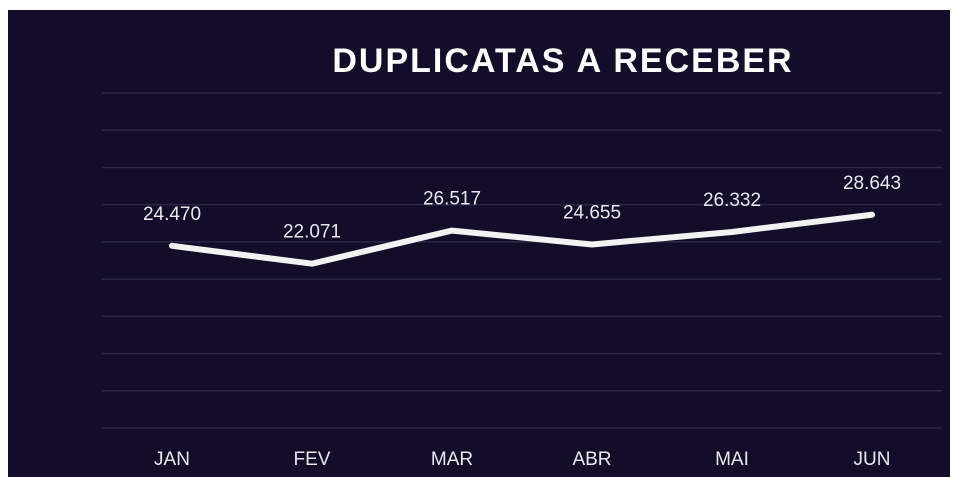  I want to click on data-label: 24.470, so click(172, 214).